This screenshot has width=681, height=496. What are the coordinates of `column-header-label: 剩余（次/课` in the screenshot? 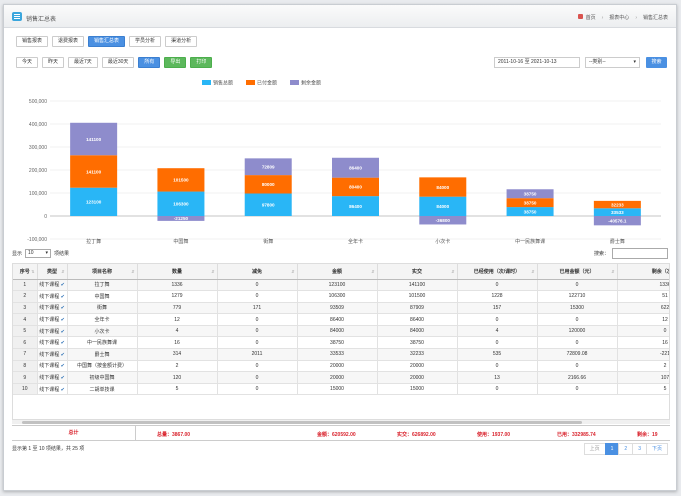 It's located at (660, 271).